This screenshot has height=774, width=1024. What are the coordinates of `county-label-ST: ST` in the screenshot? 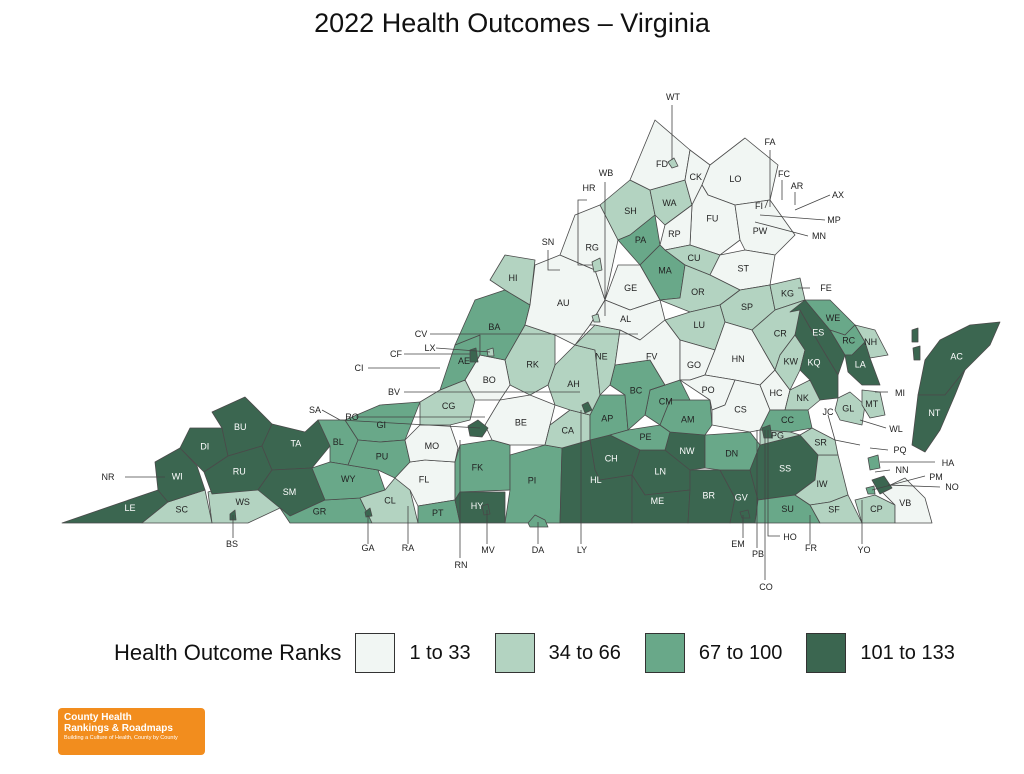 It's located at (744, 268).